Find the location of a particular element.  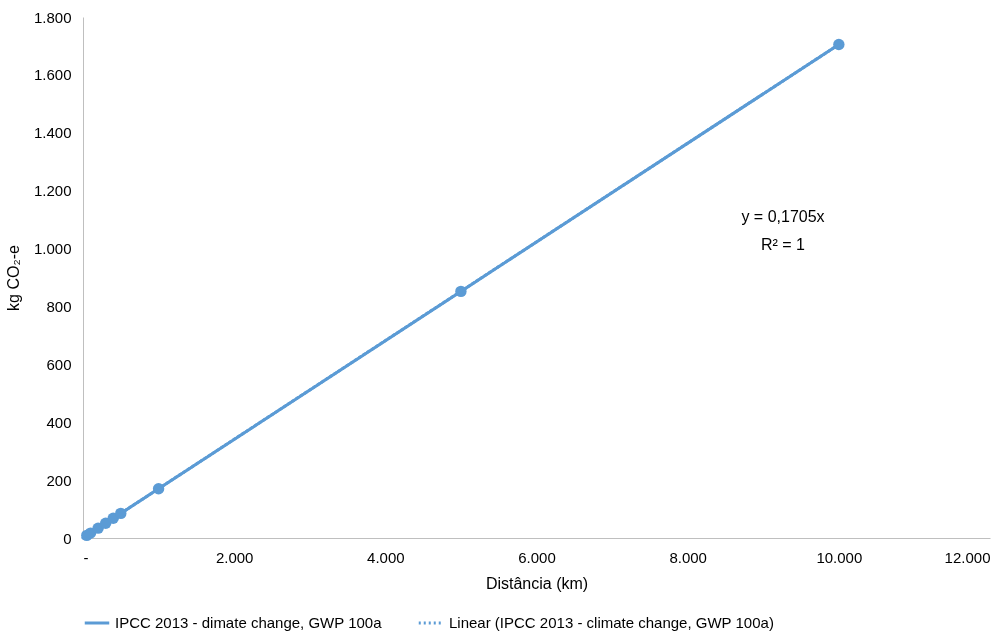

y-tick-label: 1.800 is located at coordinates (52, 17).